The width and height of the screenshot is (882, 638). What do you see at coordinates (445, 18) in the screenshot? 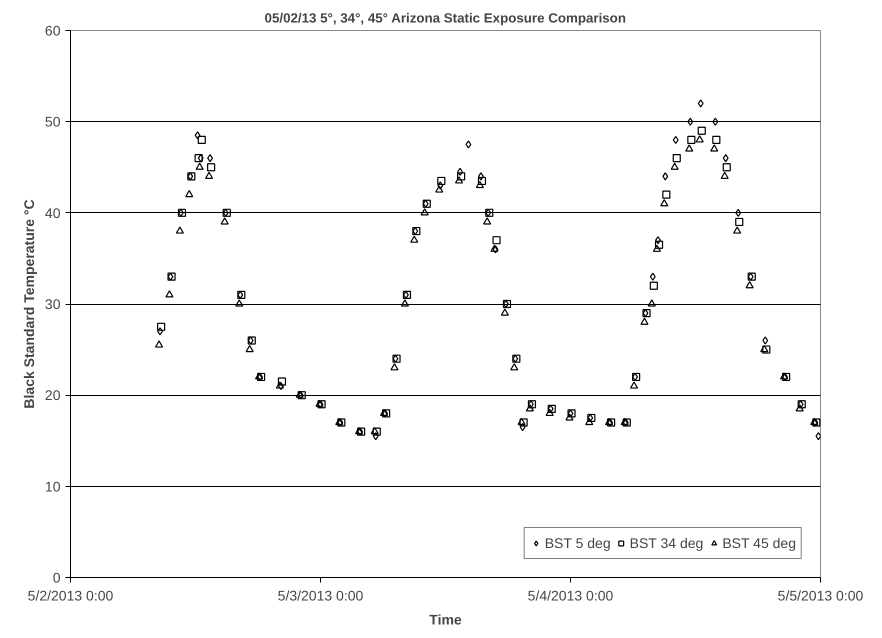
I see `chart-title: 05/02/13 5°, 34°, 45° Arizona Static Exposure Comparison` at bounding box center [445, 18].